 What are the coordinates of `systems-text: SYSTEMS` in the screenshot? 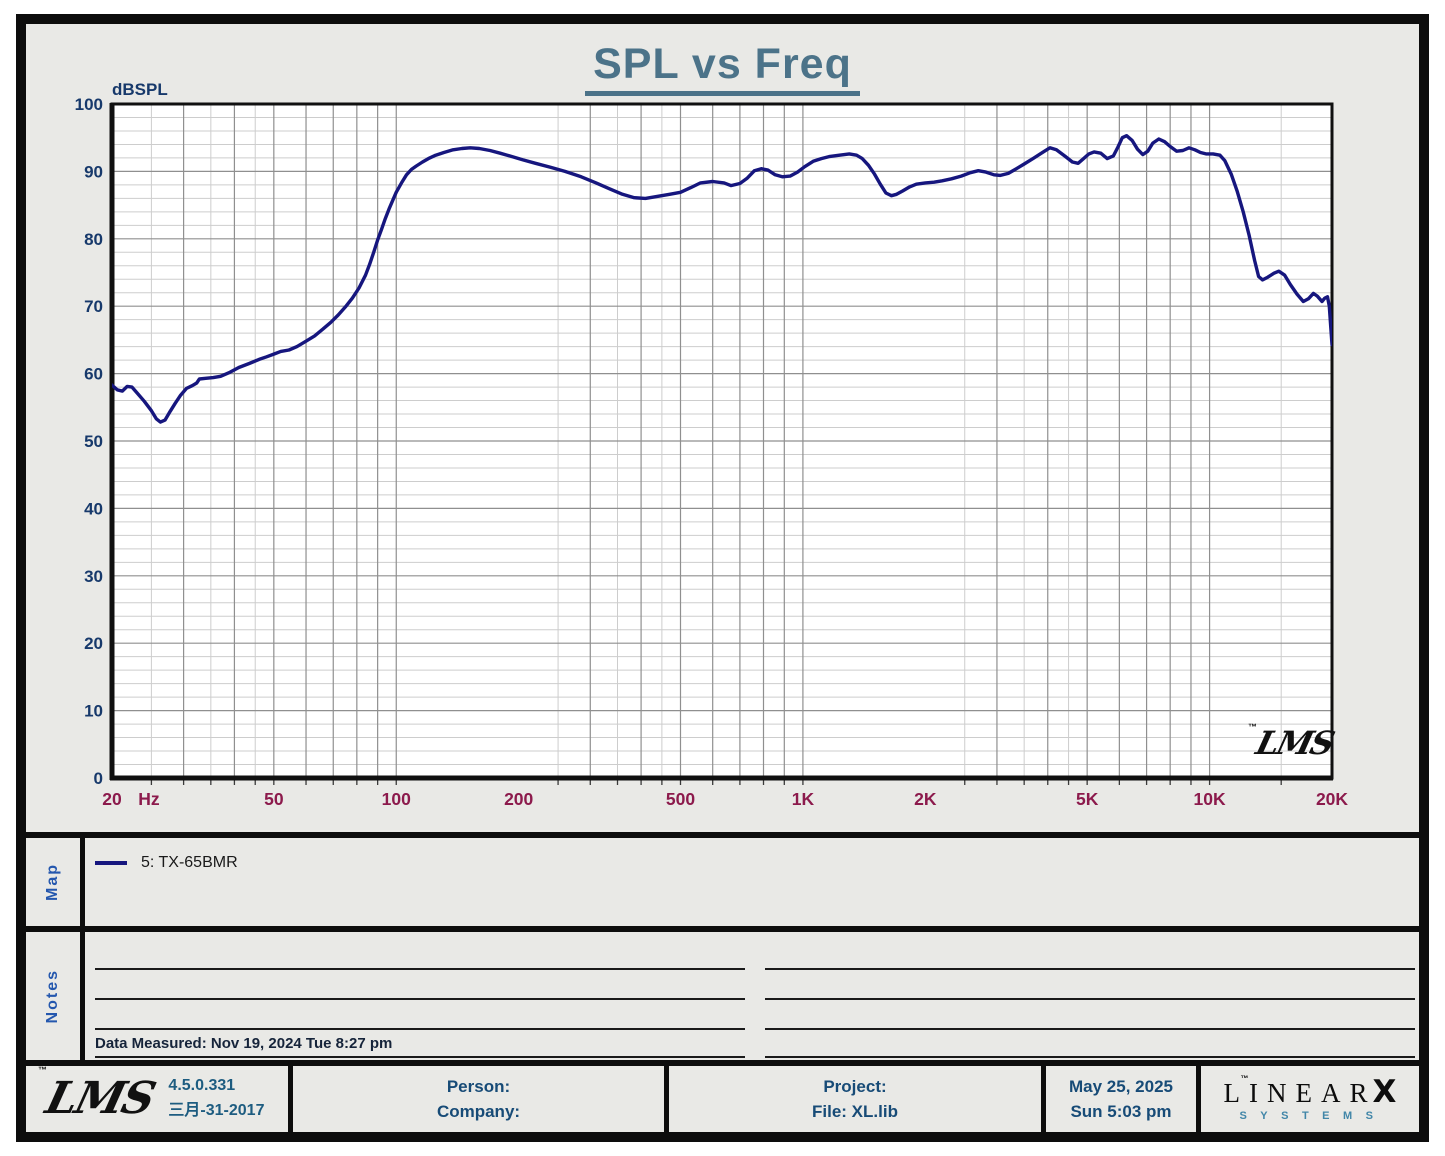 It's located at (1313, 1115).